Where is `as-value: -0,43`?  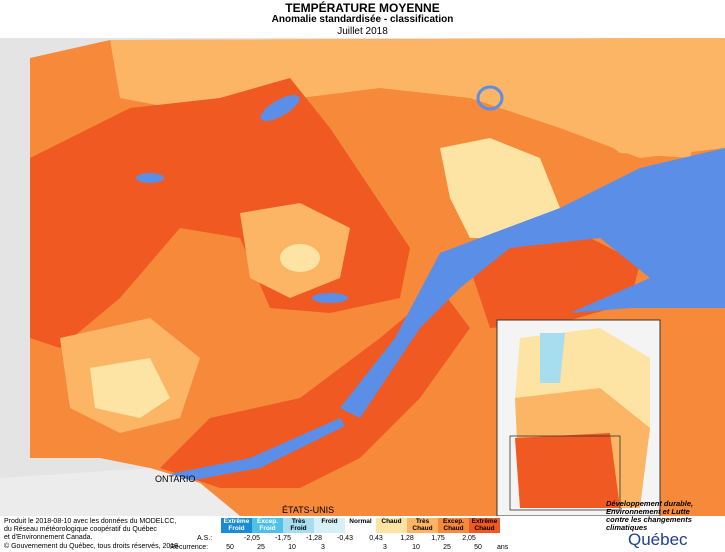
as-value: -0,43 is located at coordinates (345, 538).